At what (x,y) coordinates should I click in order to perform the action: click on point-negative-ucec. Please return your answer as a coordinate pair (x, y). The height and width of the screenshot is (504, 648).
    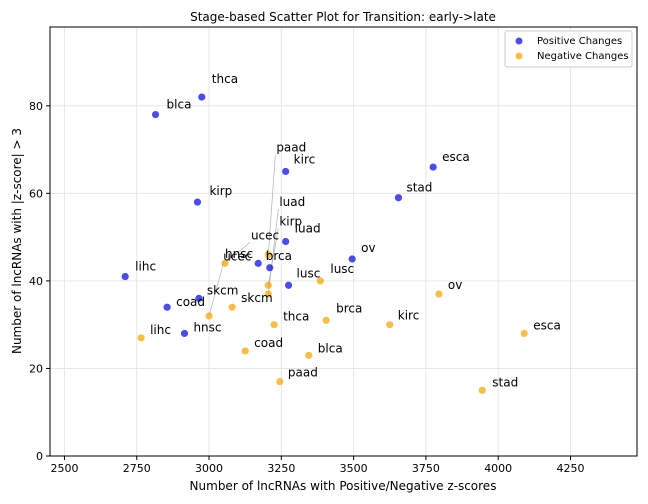
    Looking at the image, I should click on (225, 263).